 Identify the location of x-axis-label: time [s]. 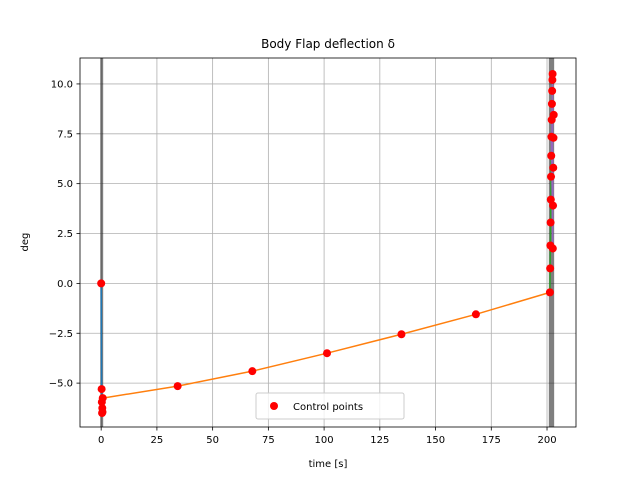
(328, 464).